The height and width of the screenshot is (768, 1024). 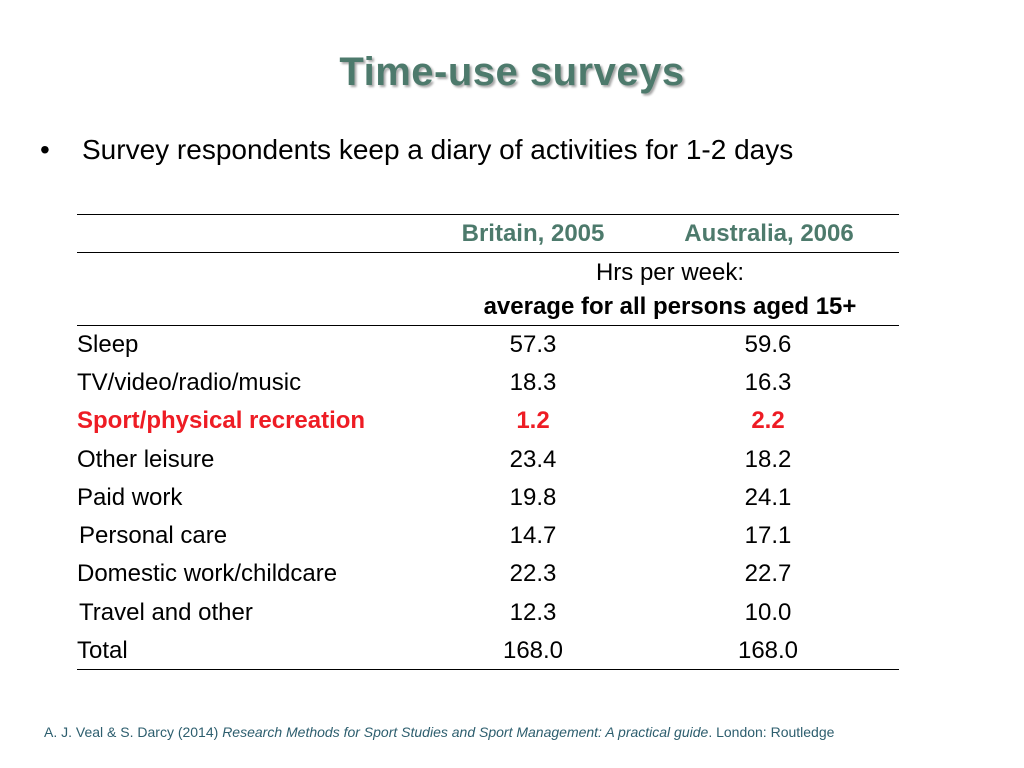 I want to click on australia-value: 16.3, so click(x=768, y=382).